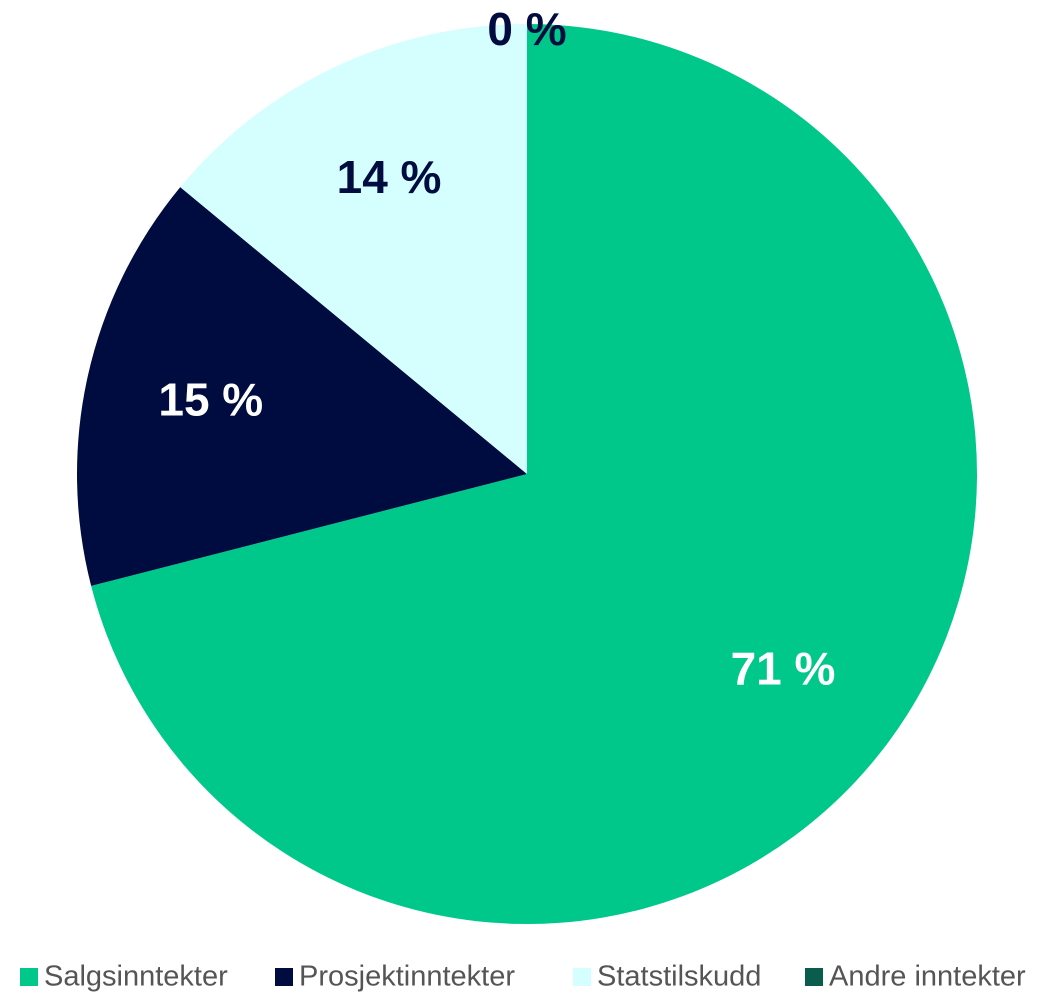 This screenshot has height=999, width=1055. I want to click on value-label: 14 %, so click(389, 177).